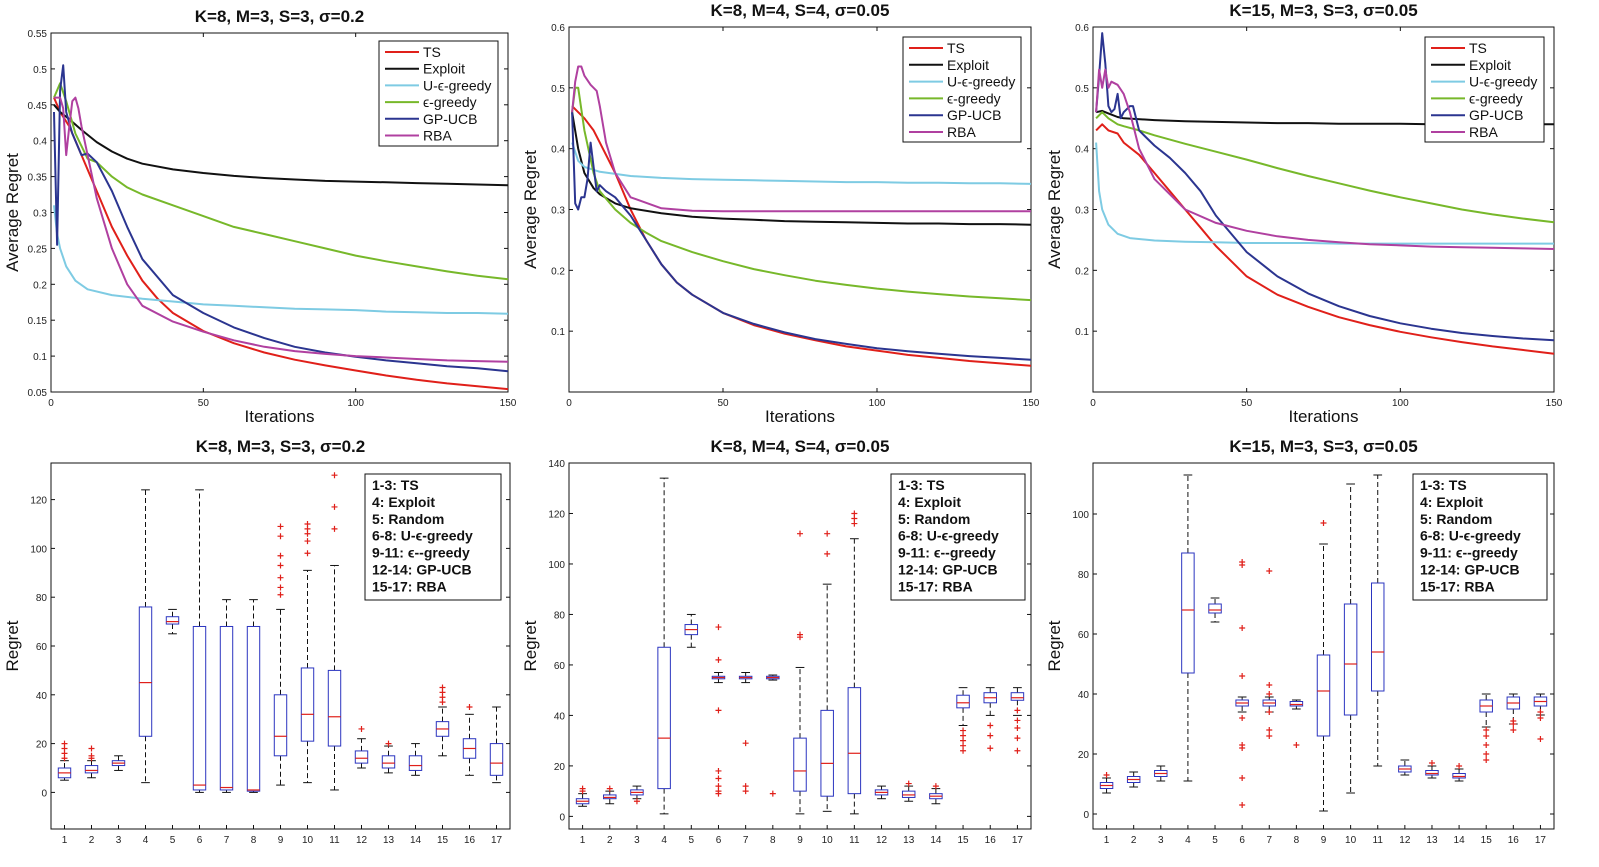 The height and width of the screenshot is (867, 1599). Describe the element at coordinates (1490, 65) in the screenshot. I see `legend-label: Exploit` at that location.